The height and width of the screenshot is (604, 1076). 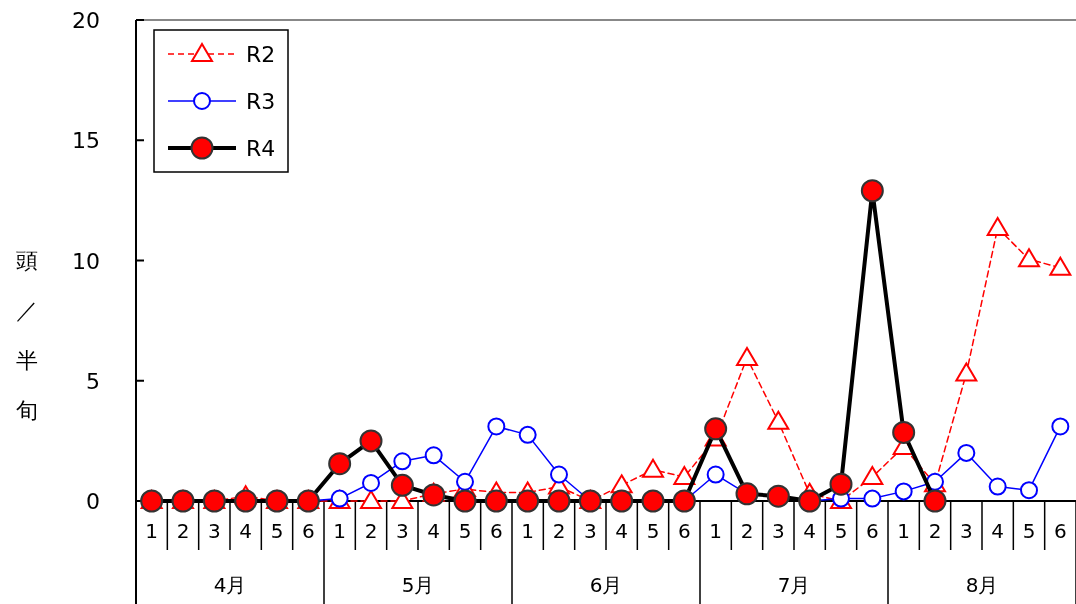 I want to click on text: 6月, so click(x=606, y=585).